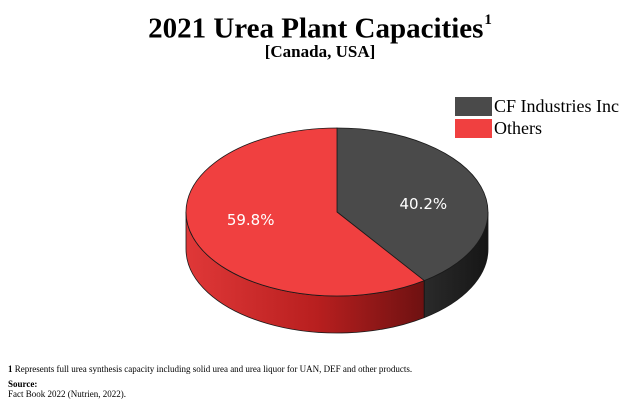 The width and height of the screenshot is (640, 404). Describe the element at coordinates (67, 394) in the screenshot. I see `source-text: Fact Book 2022 (Nutrien, 2022).` at that location.